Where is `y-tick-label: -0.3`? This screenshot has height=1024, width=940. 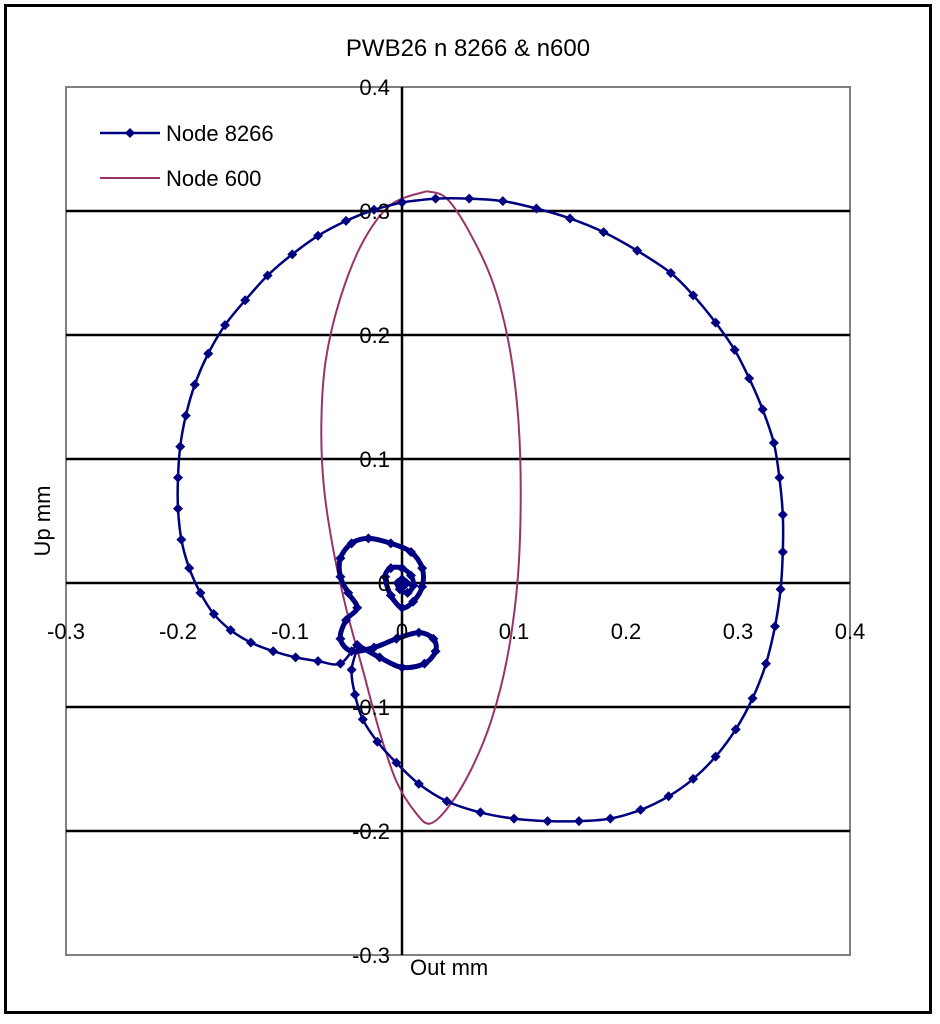
y-tick-label: -0.3 is located at coordinates (371, 955).